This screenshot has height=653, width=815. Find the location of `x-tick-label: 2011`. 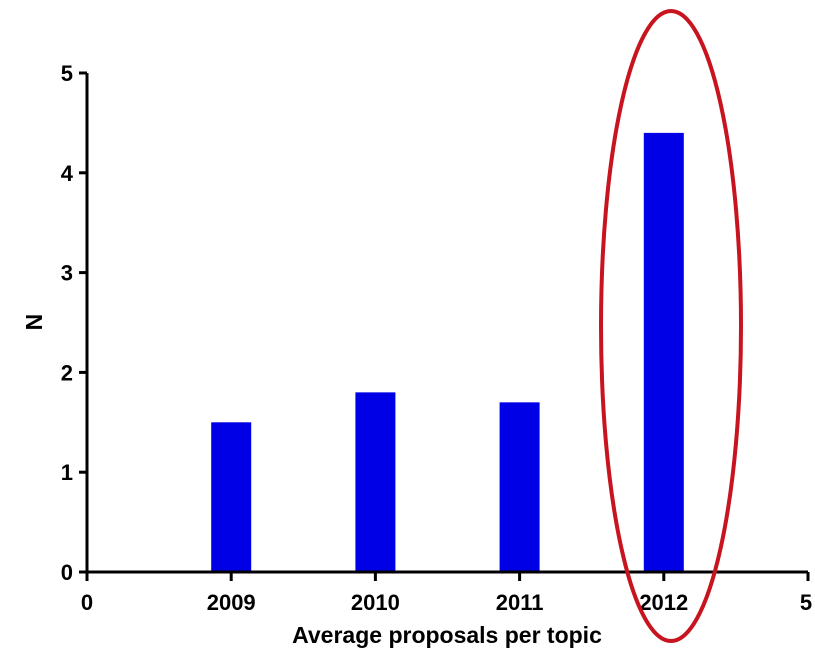

x-tick-label: 2011 is located at coordinates (520, 602).